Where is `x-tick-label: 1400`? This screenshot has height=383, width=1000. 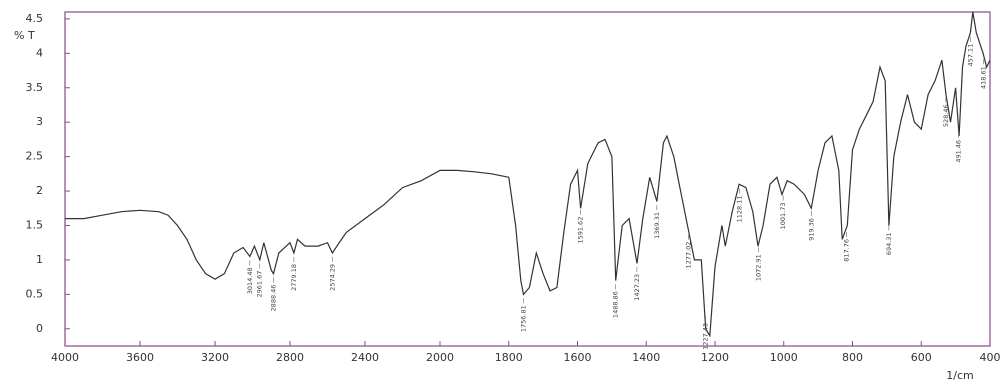
x-tick-label: 1400 is located at coordinates (646, 357).